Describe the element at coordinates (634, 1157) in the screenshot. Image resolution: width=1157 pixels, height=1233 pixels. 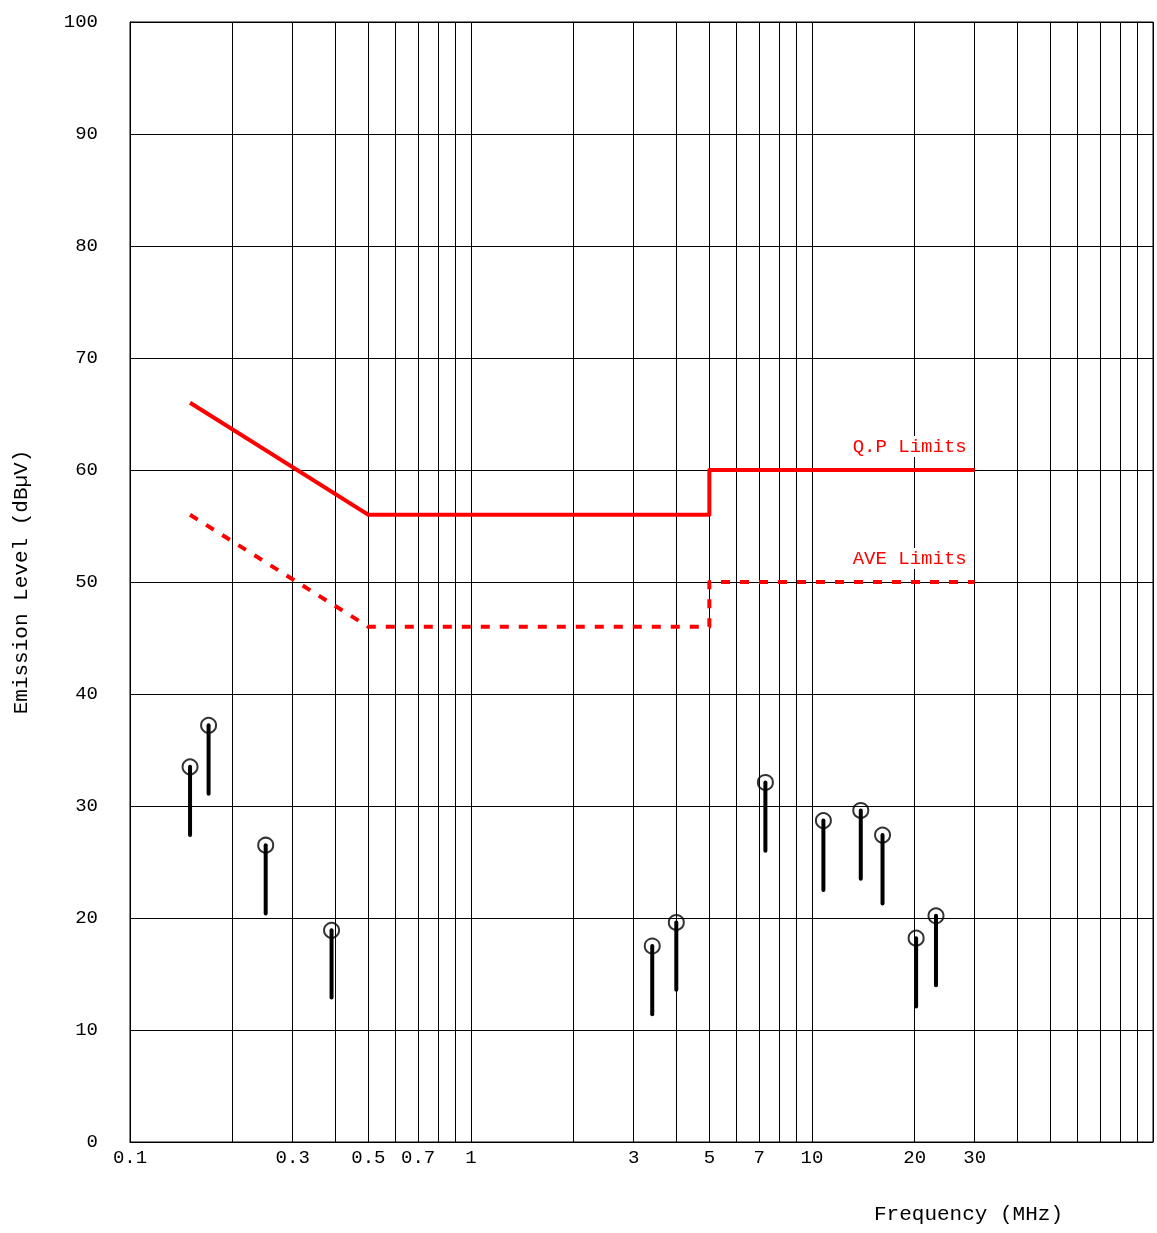
I see `x-tick-label: 3` at that location.